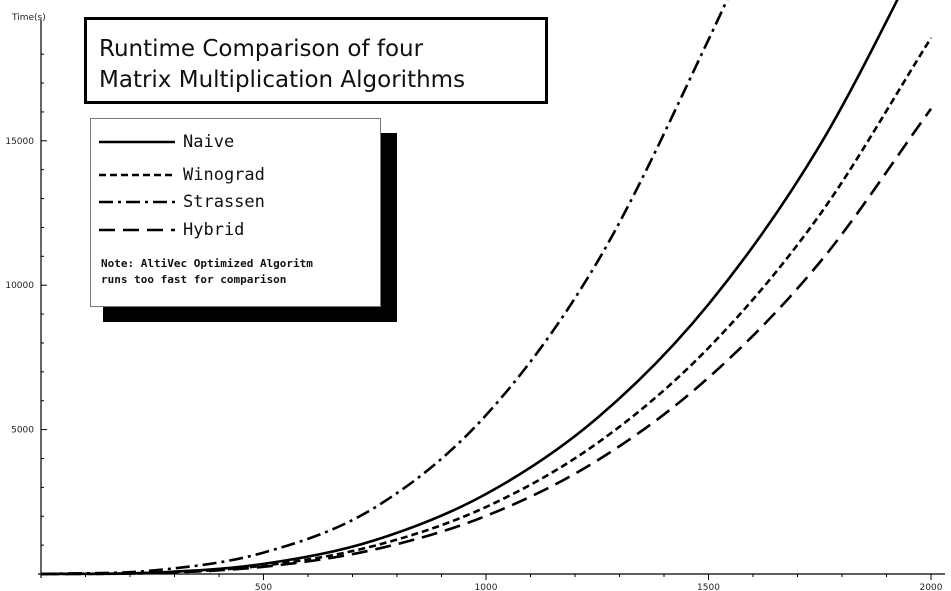 Image resolution: width=951 pixels, height=591 pixels. I want to click on chart-title-line-1: Runtime Comparison of four, so click(261, 49).